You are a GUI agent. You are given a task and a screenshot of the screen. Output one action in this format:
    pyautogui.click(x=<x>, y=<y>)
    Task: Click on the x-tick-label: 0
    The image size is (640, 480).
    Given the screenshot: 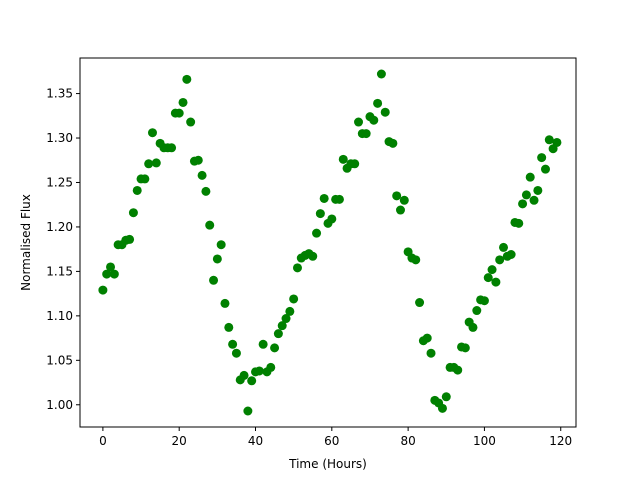 What is the action you would take?
    pyautogui.click(x=103, y=441)
    